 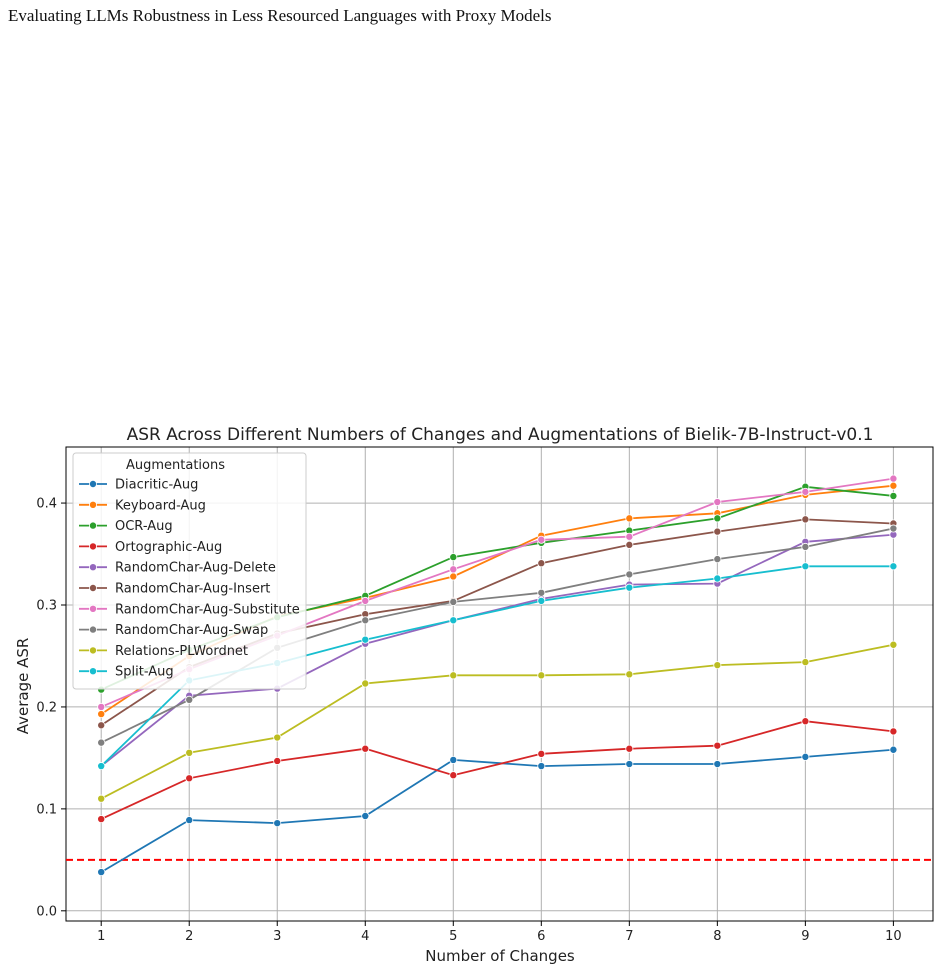 I want to click on legend-item-label: OCR-Aug, so click(x=144, y=526).